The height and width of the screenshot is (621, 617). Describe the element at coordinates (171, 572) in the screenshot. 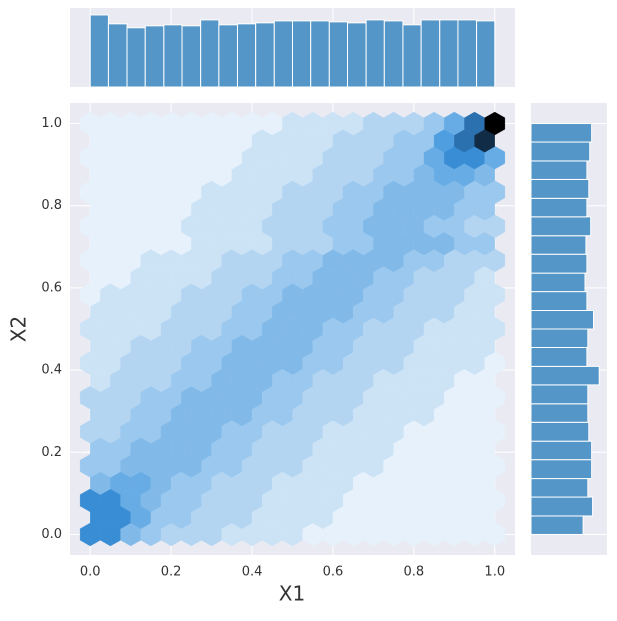

I see `x-tick-label: 0.2` at that location.